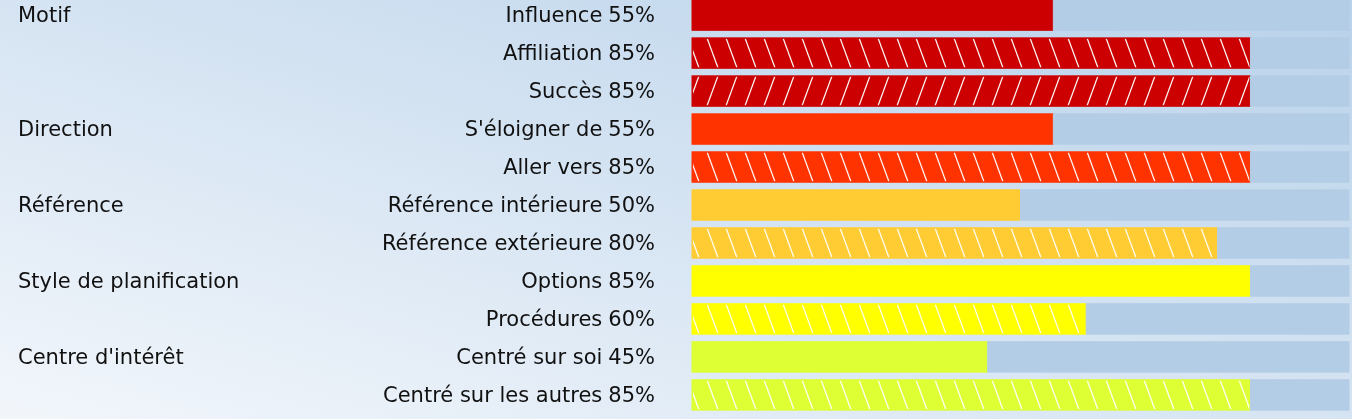 This screenshot has width=1352, height=419. I want to click on text: Référence, so click(71, 205).